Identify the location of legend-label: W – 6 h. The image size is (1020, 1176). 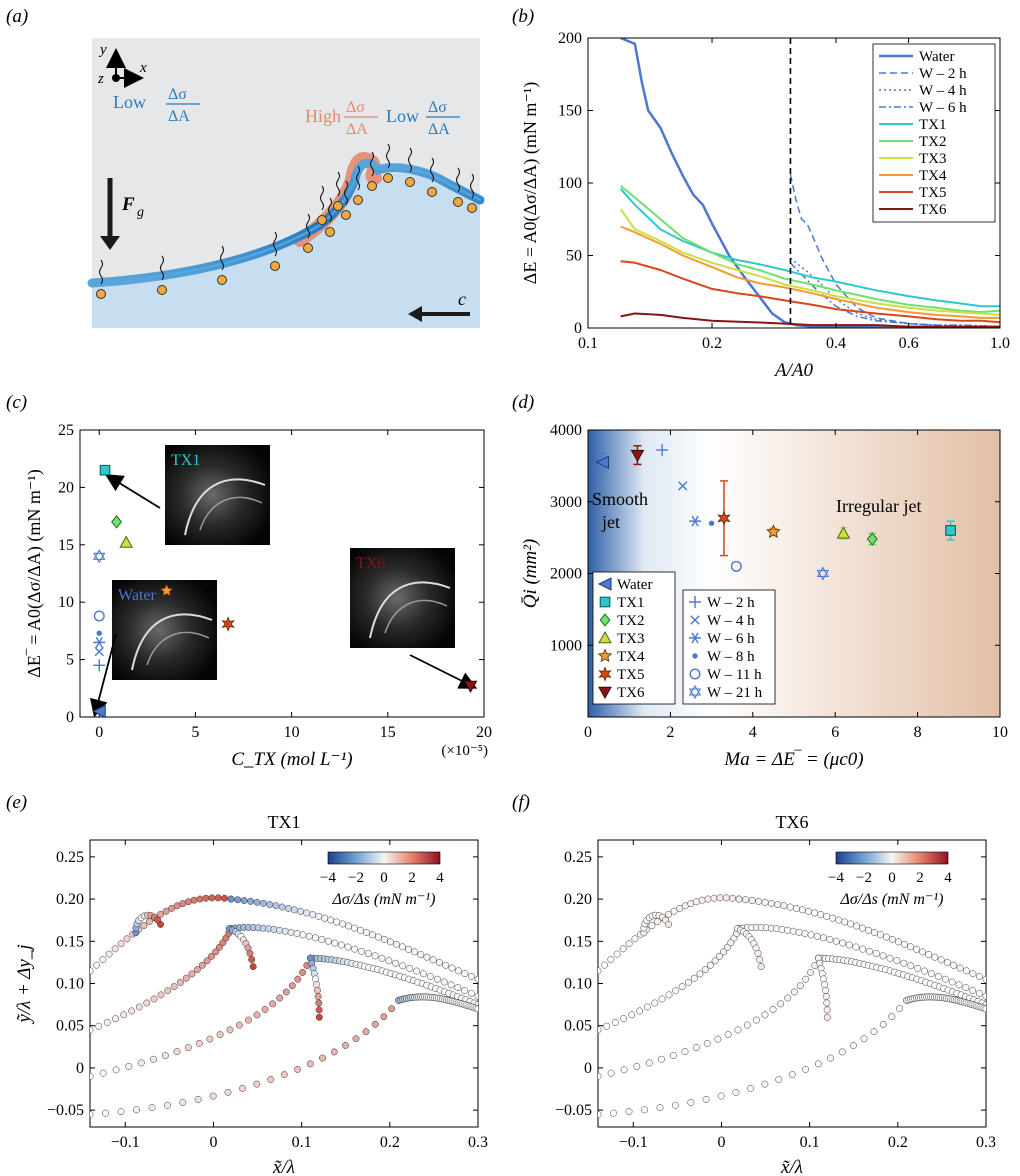
(731, 639).